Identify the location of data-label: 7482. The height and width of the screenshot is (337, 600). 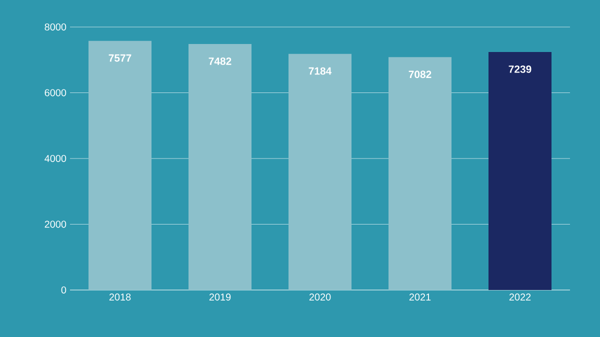
(220, 61).